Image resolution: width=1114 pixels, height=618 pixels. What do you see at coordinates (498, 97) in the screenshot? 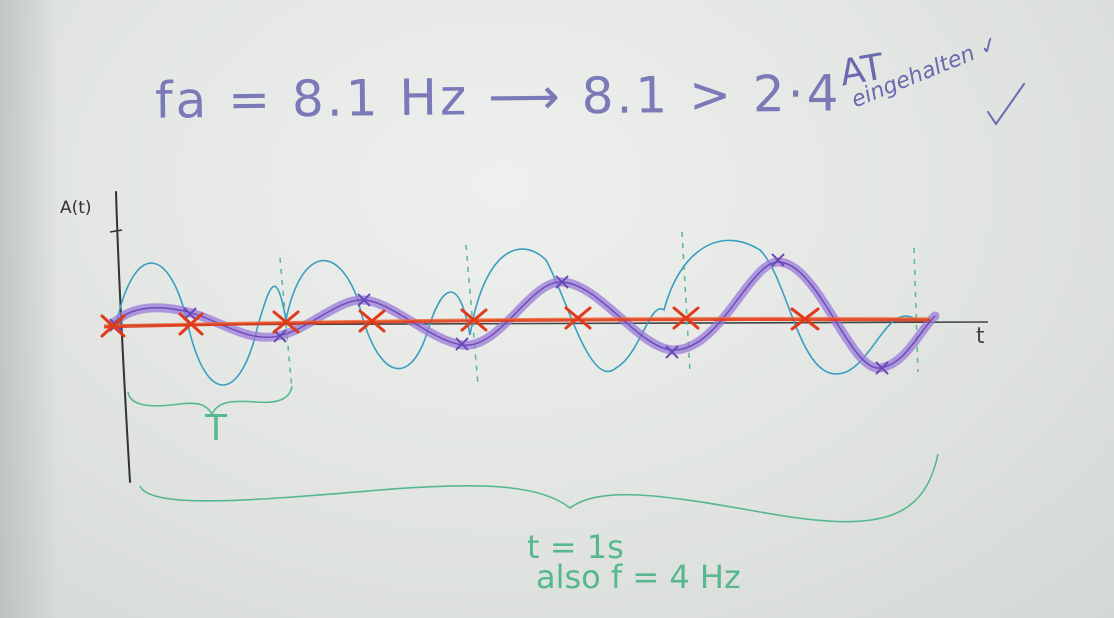
I see `sampling-formula: fa = 8.1 Hz ⟶ 8.1 > 2·4` at bounding box center [498, 97].